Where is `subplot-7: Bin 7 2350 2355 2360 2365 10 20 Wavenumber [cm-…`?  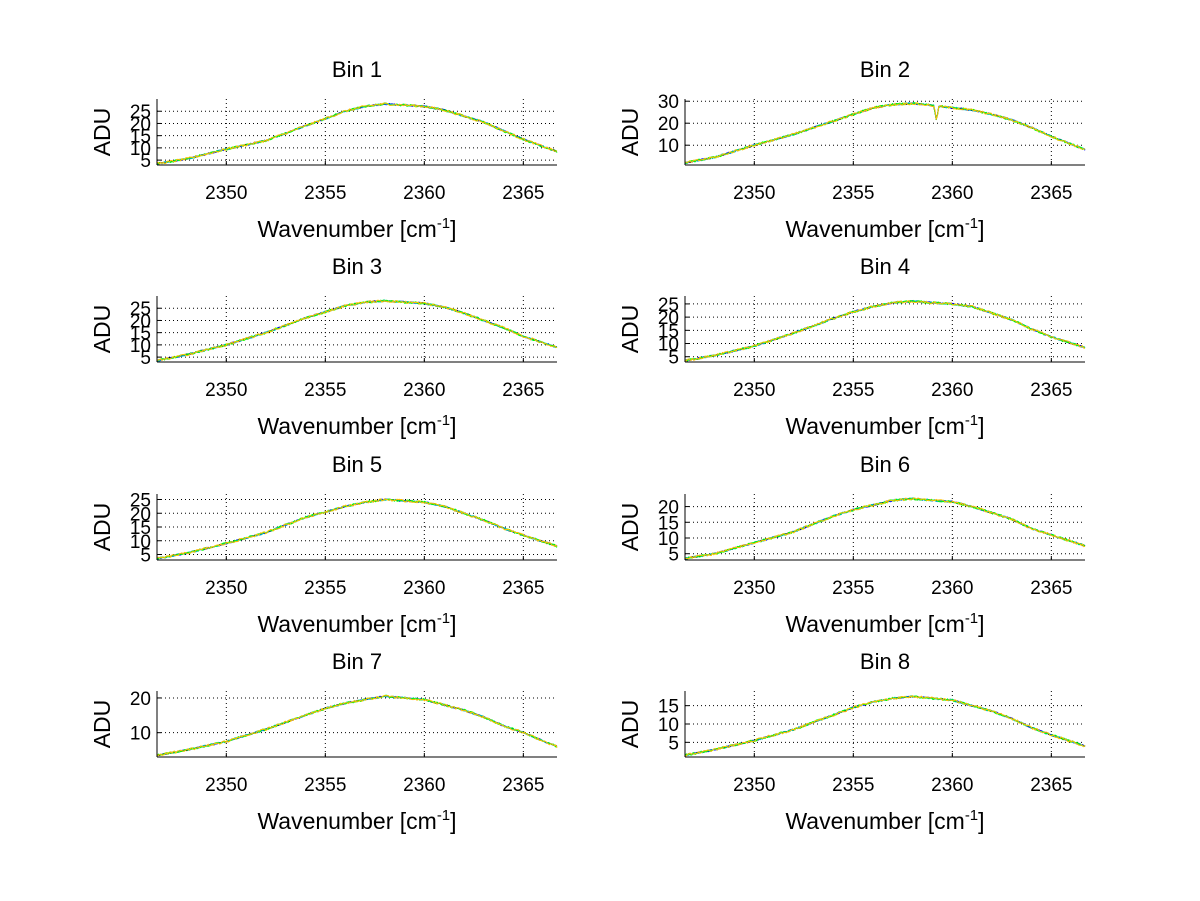
subplot-7: Bin 7 2350 2355 2360 2365 10 20 Wavenumber [cm-… is located at coordinates (323, 741).